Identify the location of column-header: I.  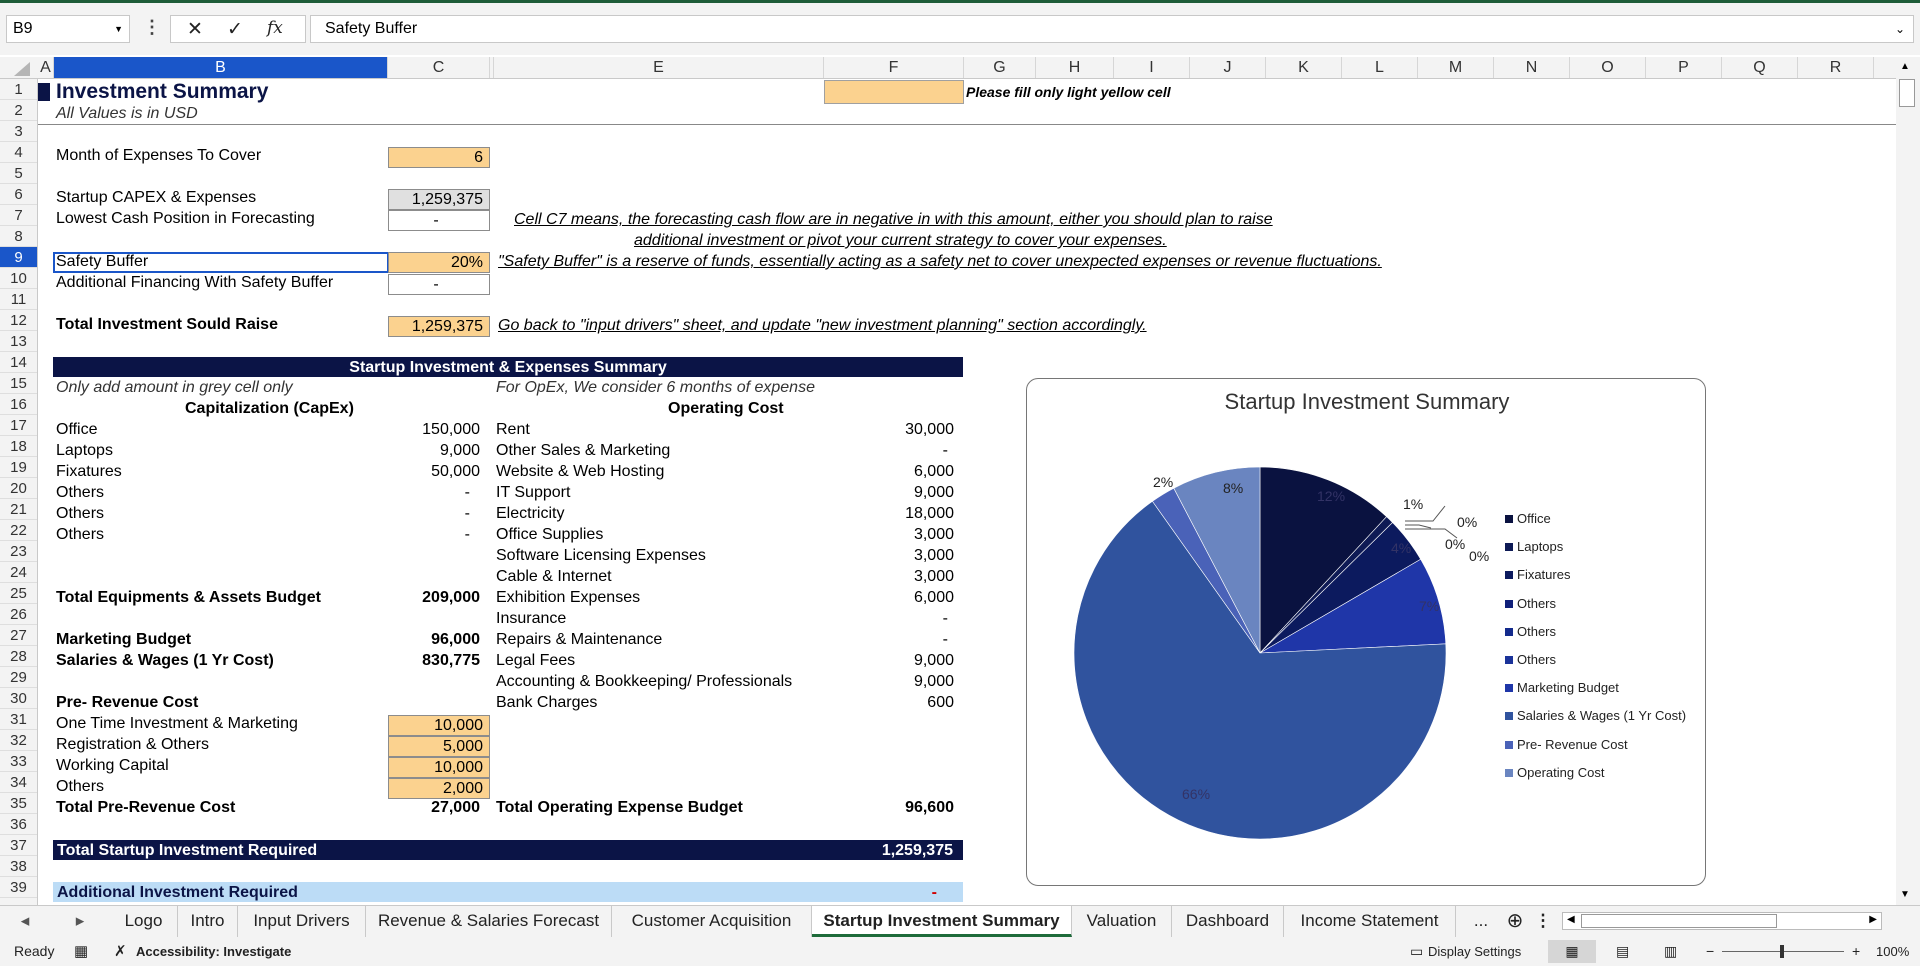
(1152, 67).